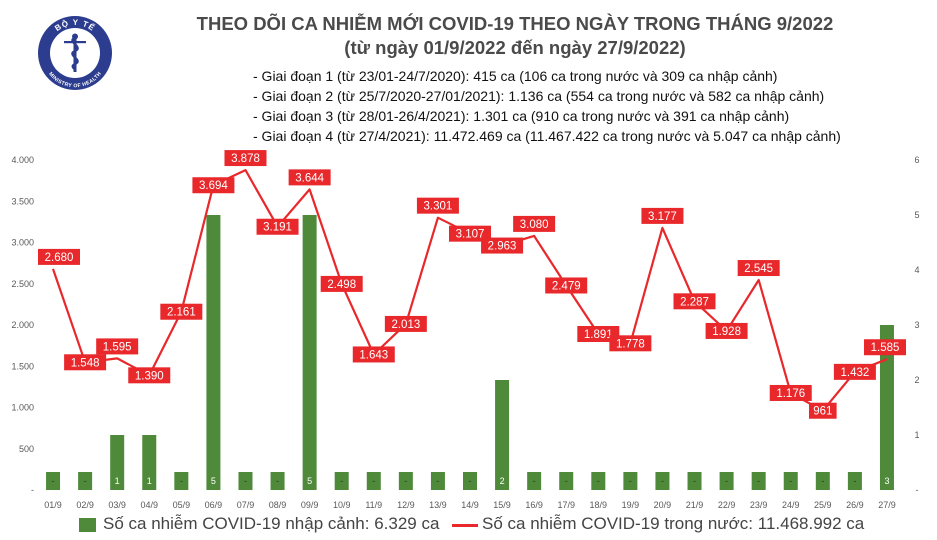 This screenshot has height=540, width=937. I want to click on domestic-value-label: 1.891, so click(598, 335).